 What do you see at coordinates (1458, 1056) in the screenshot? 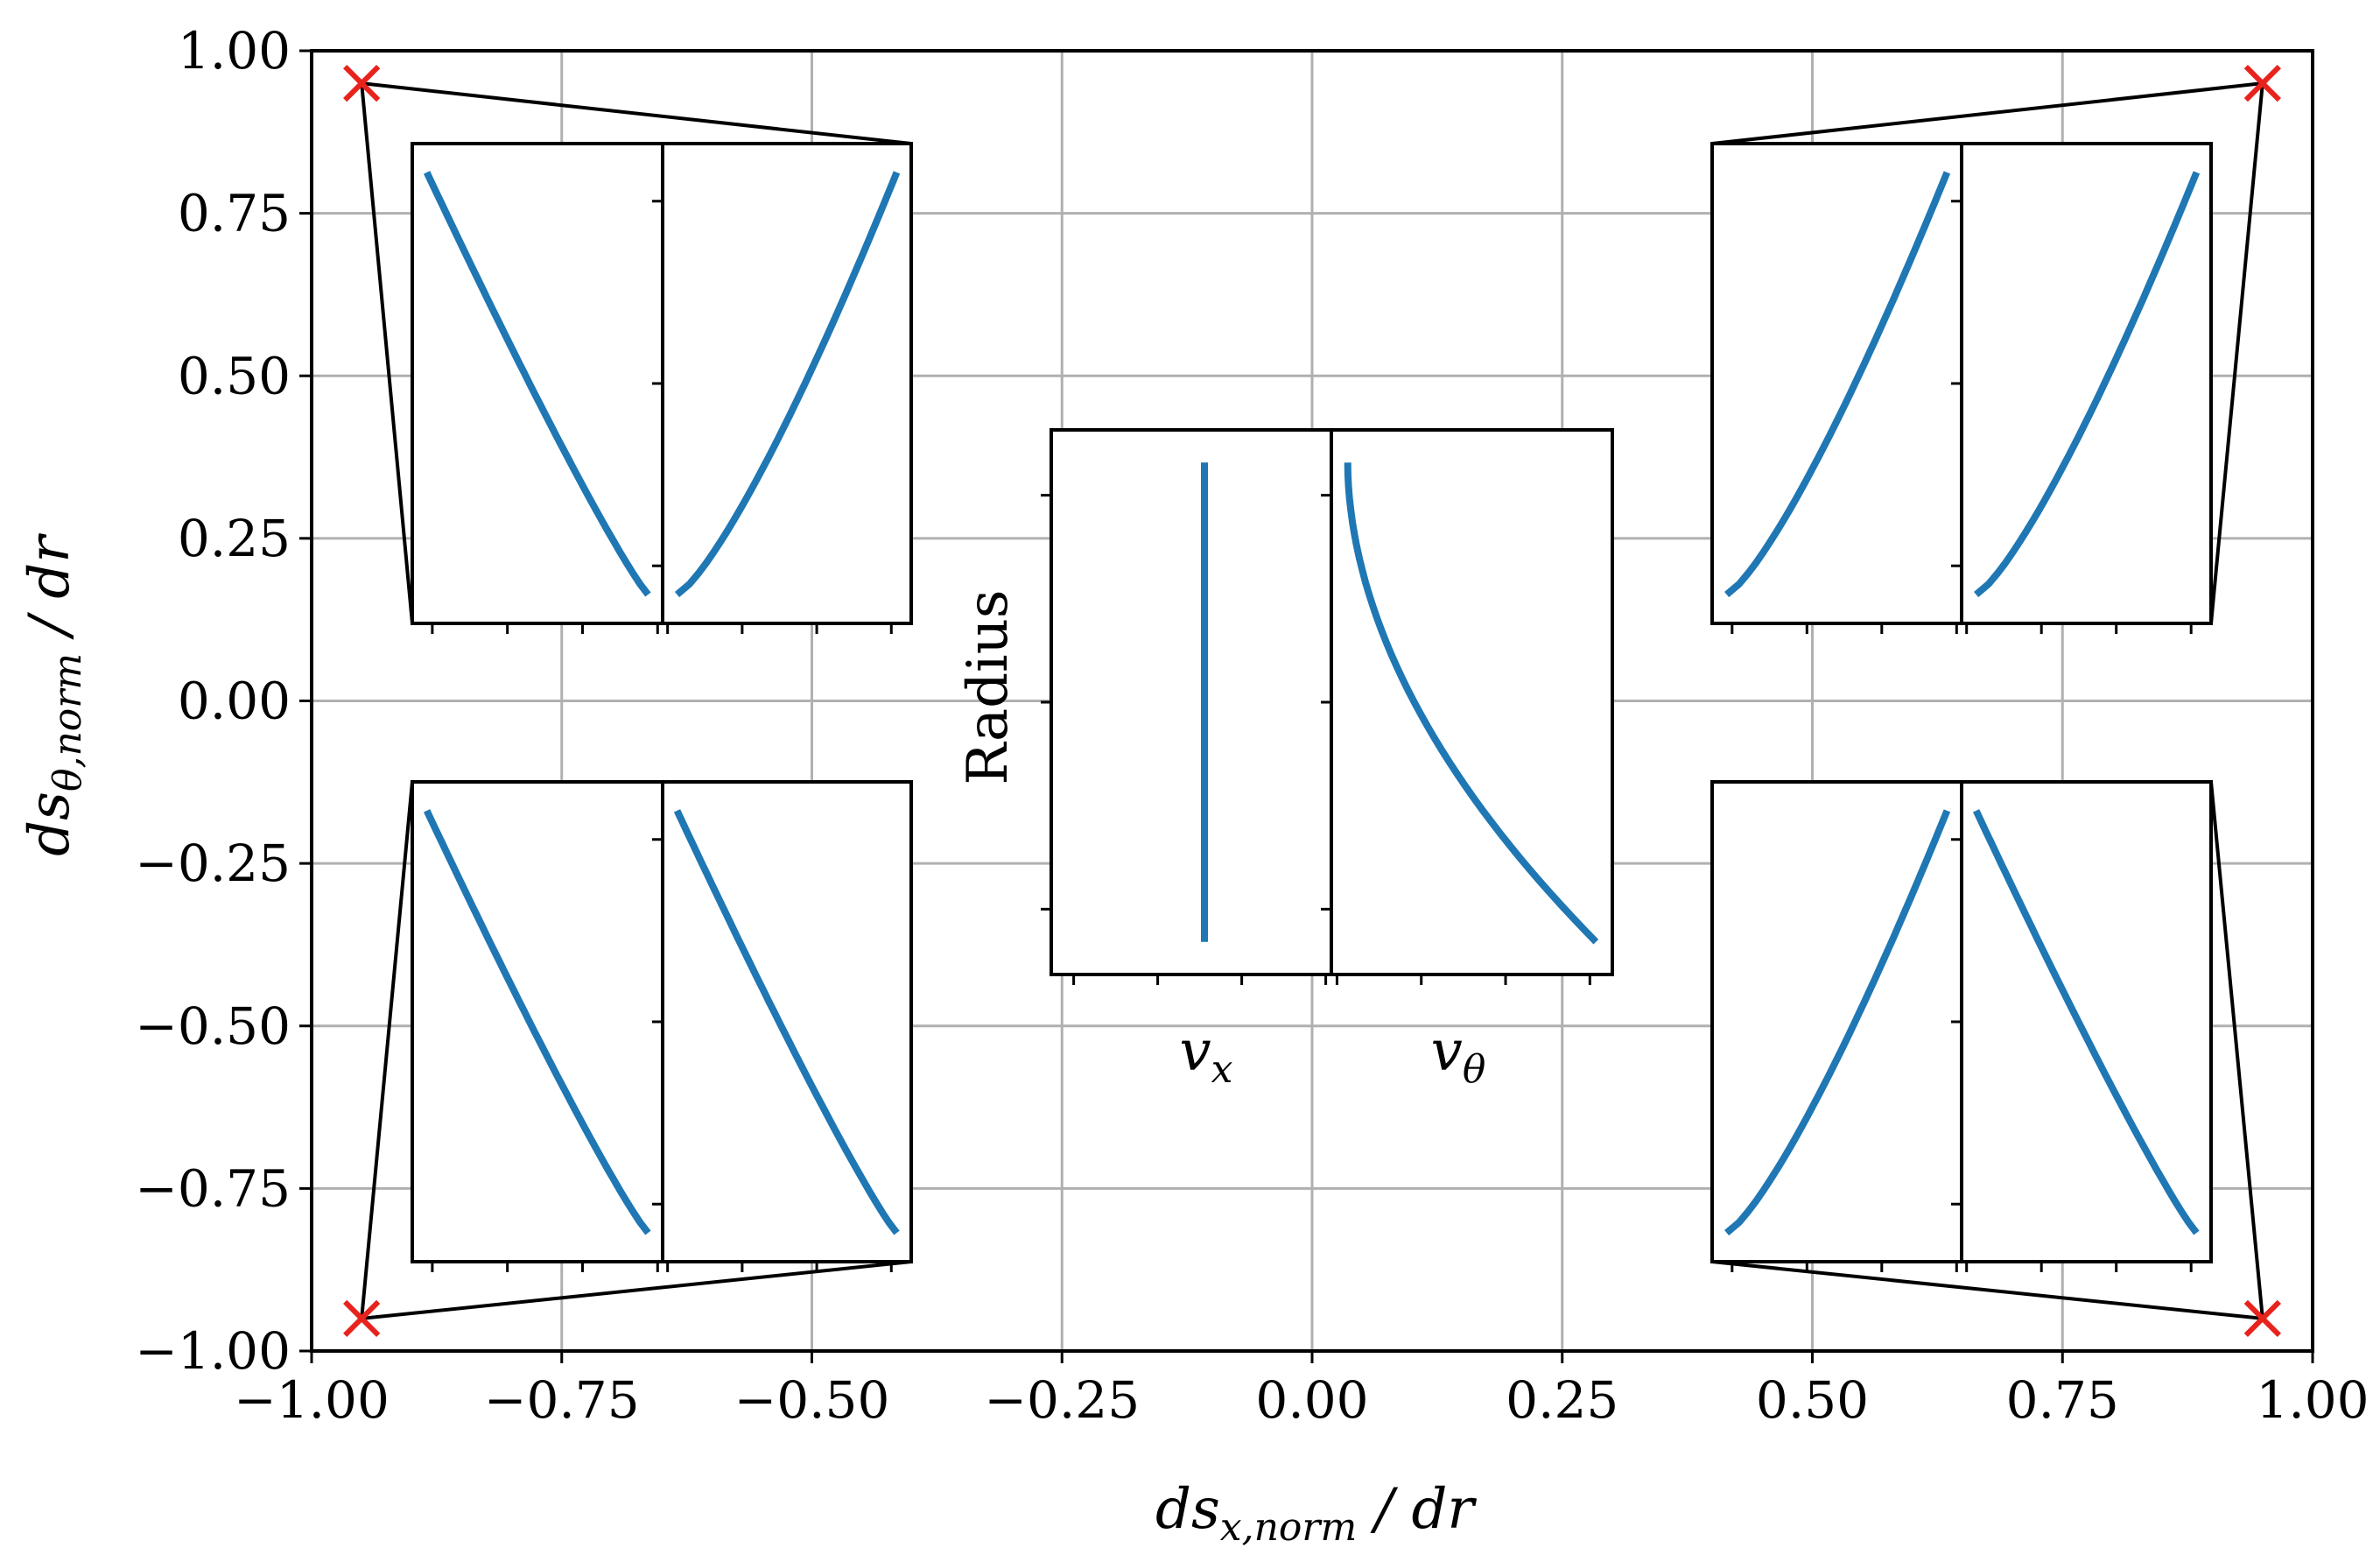
I see `center-inset-xlabel-vtheta: vθ` at bounding box center [1458, 1056].